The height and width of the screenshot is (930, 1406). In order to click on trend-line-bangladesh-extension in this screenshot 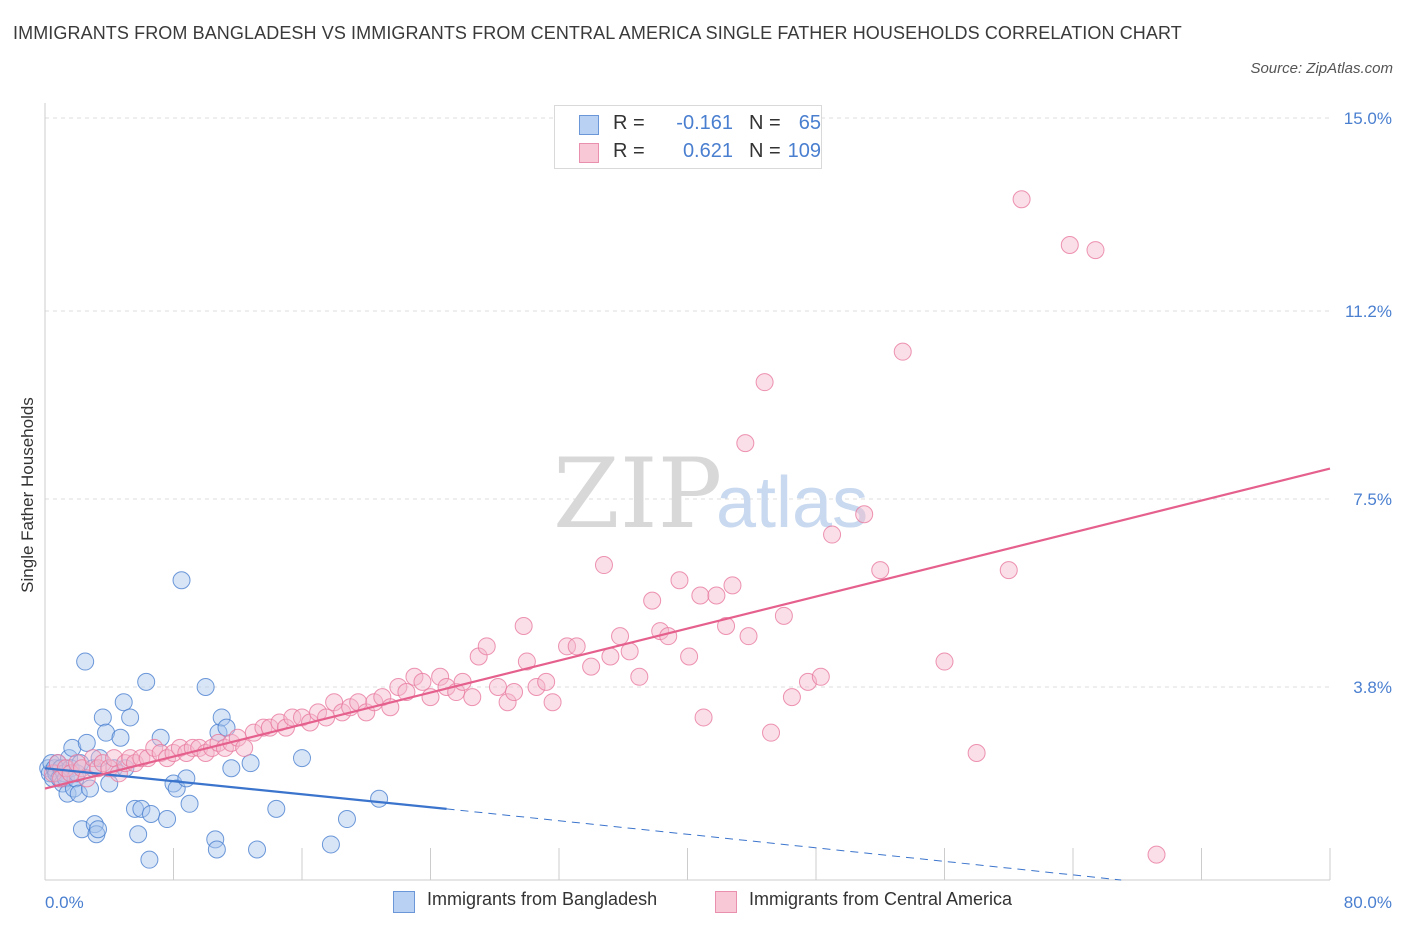, I will do `click(784, 844)`.